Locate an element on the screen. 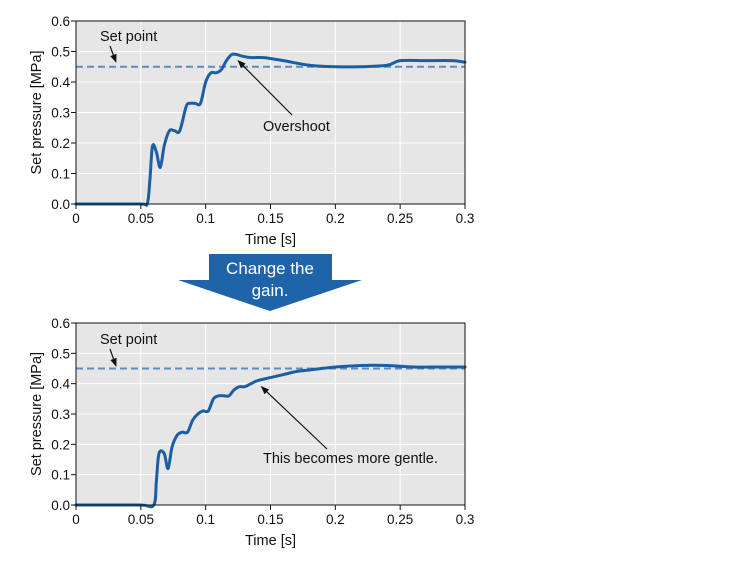 The width and height of the screenshot is (745, 561). annotation-label: This becomes more gentle. is located at coordinates (350, 459).